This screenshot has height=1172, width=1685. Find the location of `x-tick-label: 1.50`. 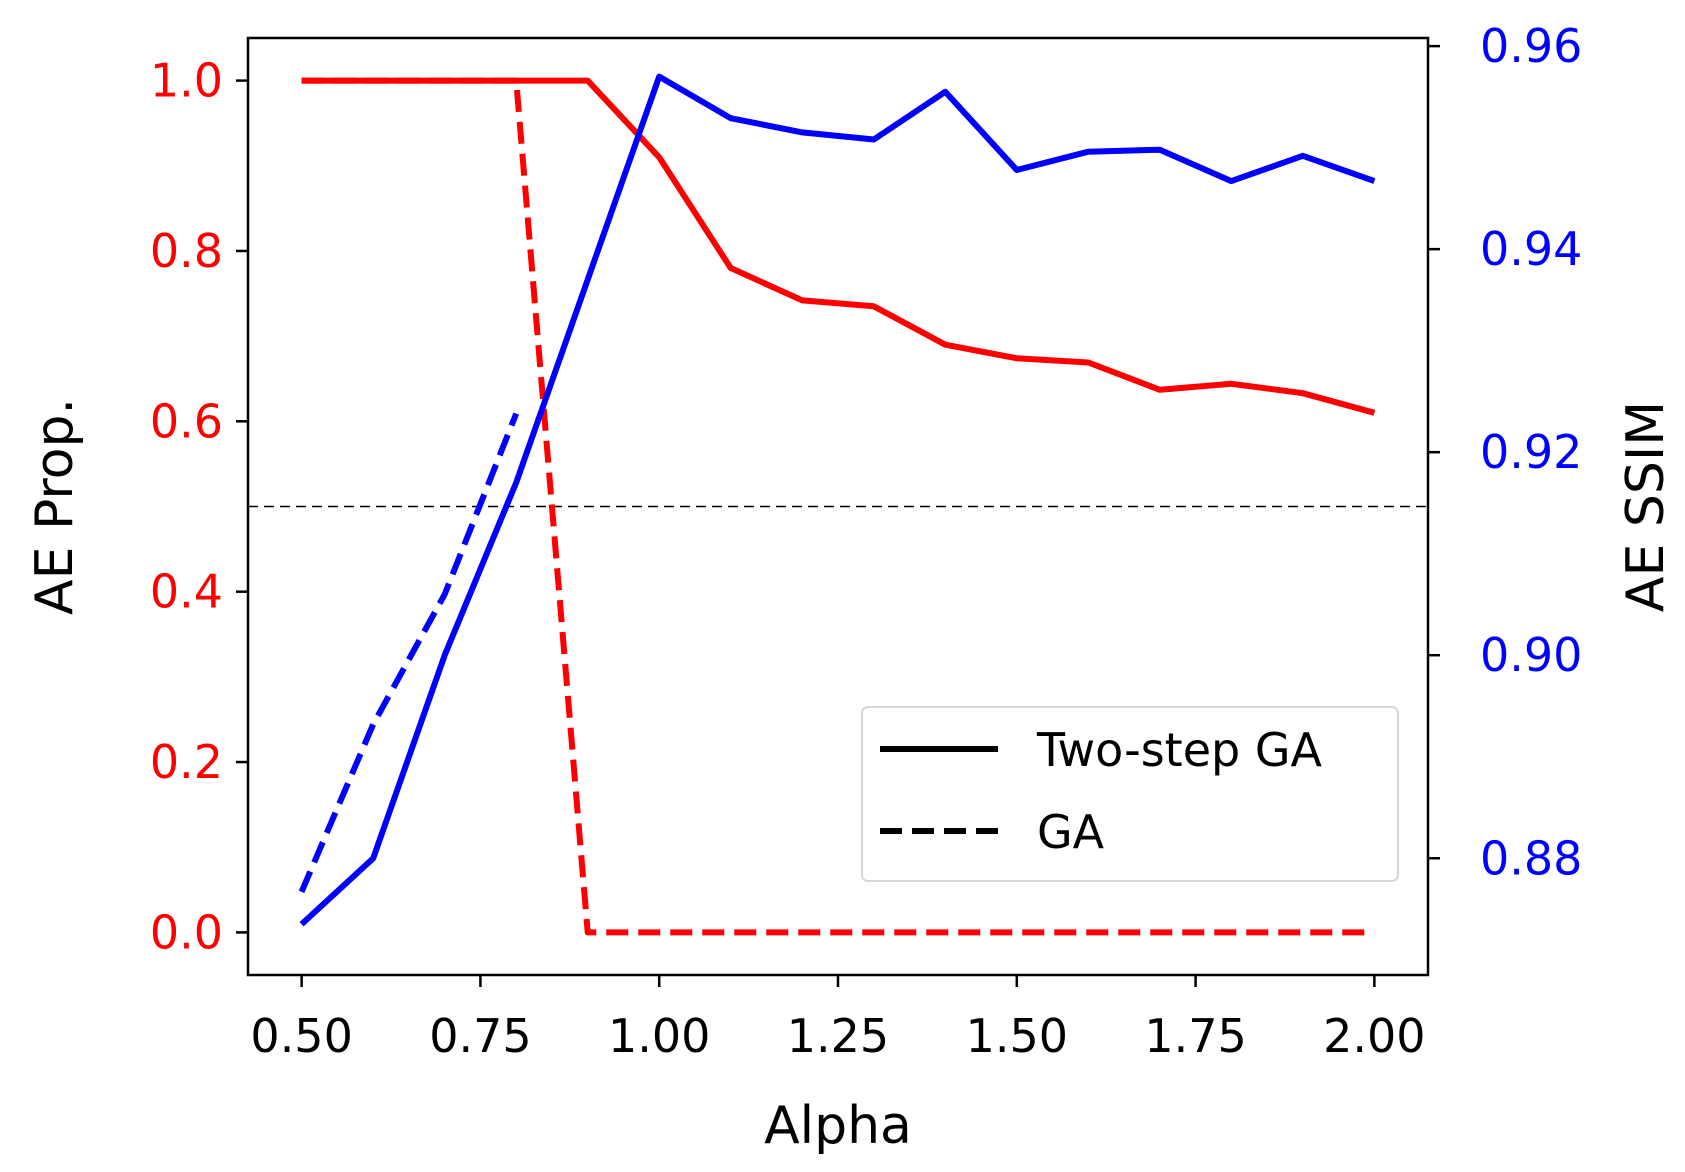

x-tick-label: 1.50 is located at coordinates (1017, 1036).